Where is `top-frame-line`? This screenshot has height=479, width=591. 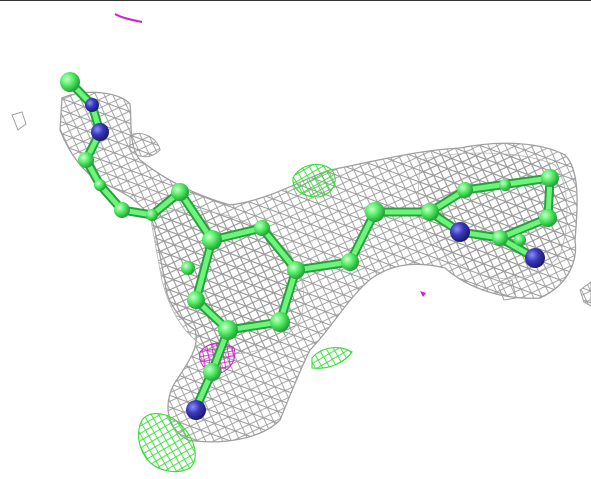
top-frame-line is located at coordinates (295, 0).